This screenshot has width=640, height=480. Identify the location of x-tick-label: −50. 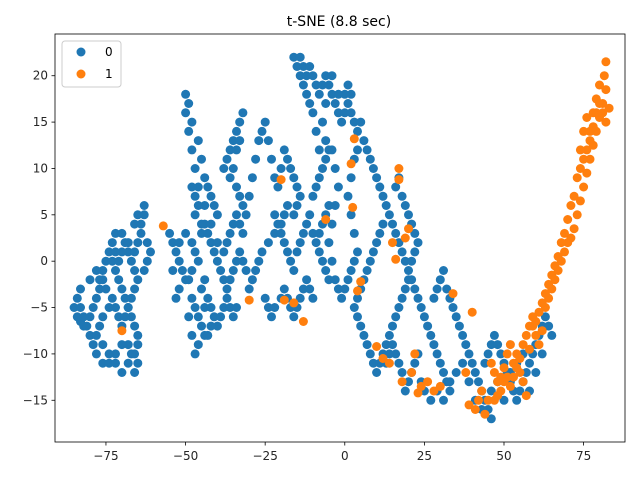
(185, 456).